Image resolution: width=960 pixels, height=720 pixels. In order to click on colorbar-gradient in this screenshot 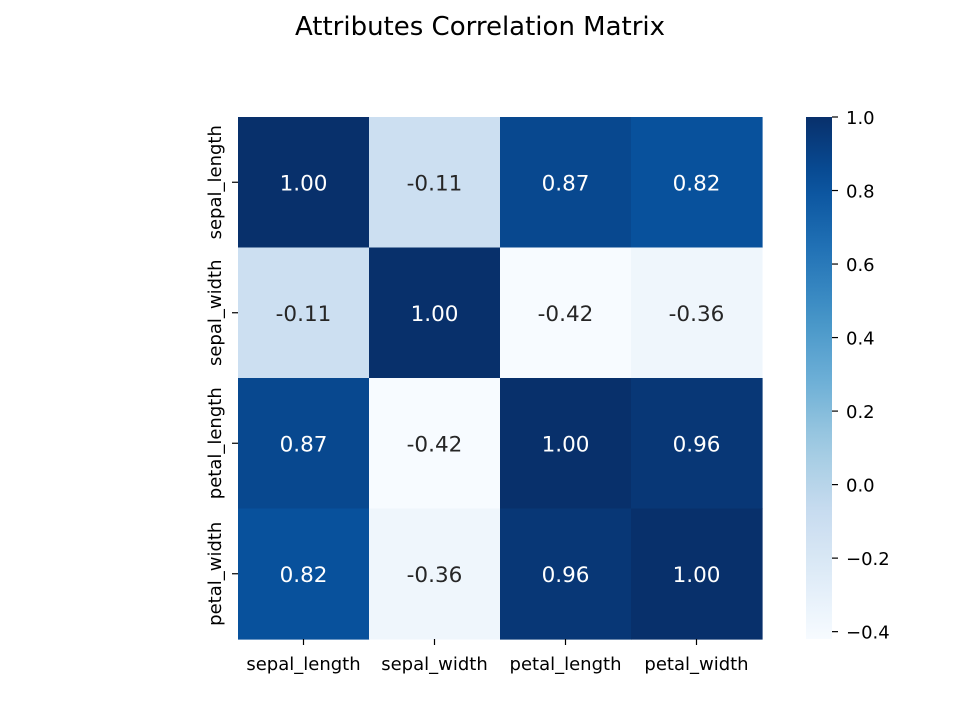, I will do `click(819, 378)`.